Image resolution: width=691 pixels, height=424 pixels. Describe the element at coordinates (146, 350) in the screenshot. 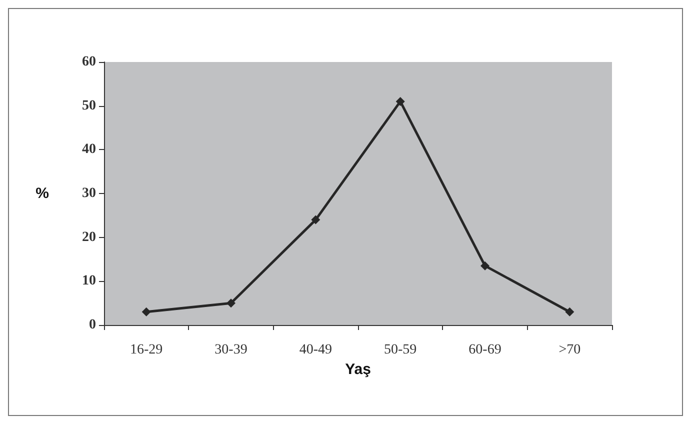

I see `x-tick-label: 16-29` at that location.